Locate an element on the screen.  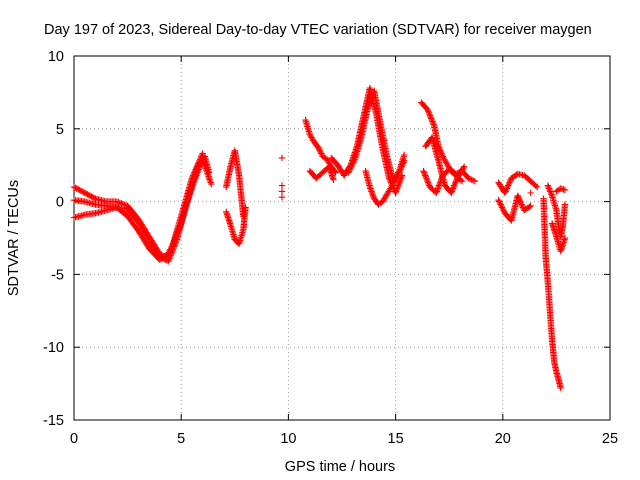
y-tick-label: 10 is located at coordinates (56, 57).